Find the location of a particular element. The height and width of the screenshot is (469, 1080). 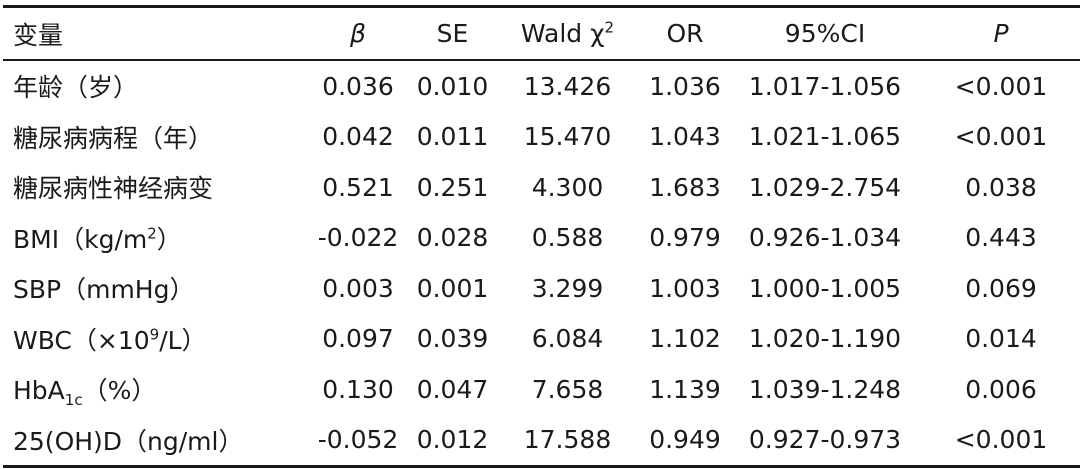

row-or: 1.102 is located at coordinates (685, 339).